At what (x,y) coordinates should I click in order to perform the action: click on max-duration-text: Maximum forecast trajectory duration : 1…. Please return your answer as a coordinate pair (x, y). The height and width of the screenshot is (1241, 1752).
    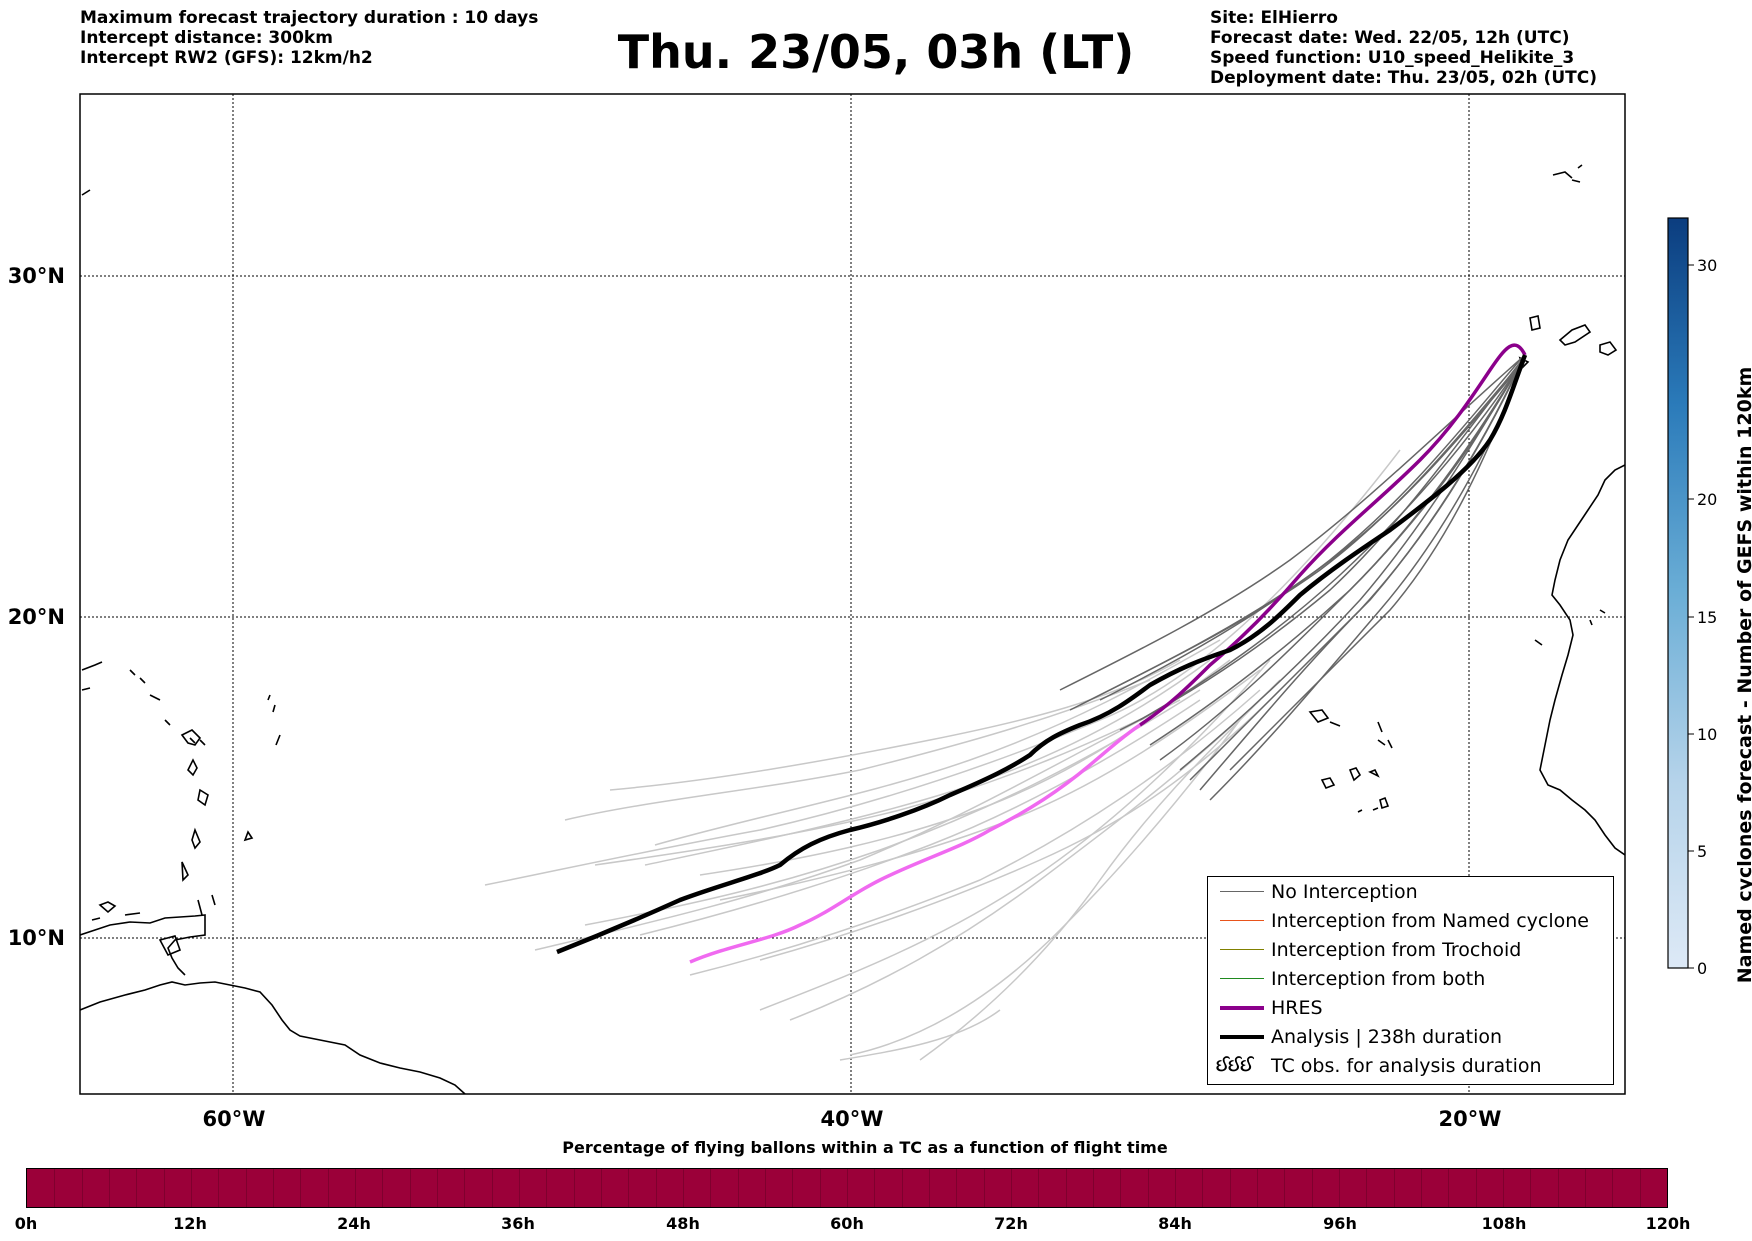
    Looking at the image, I should click on (309, 18).